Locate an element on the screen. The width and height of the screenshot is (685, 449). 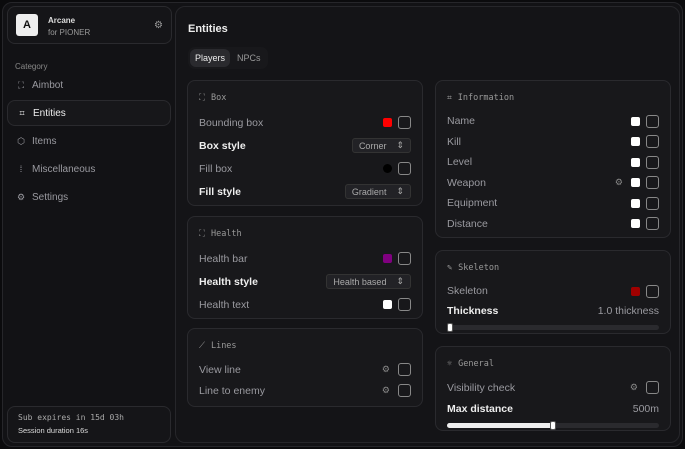
skeleton-row: Skeleton is located at coordinates (553, 291).